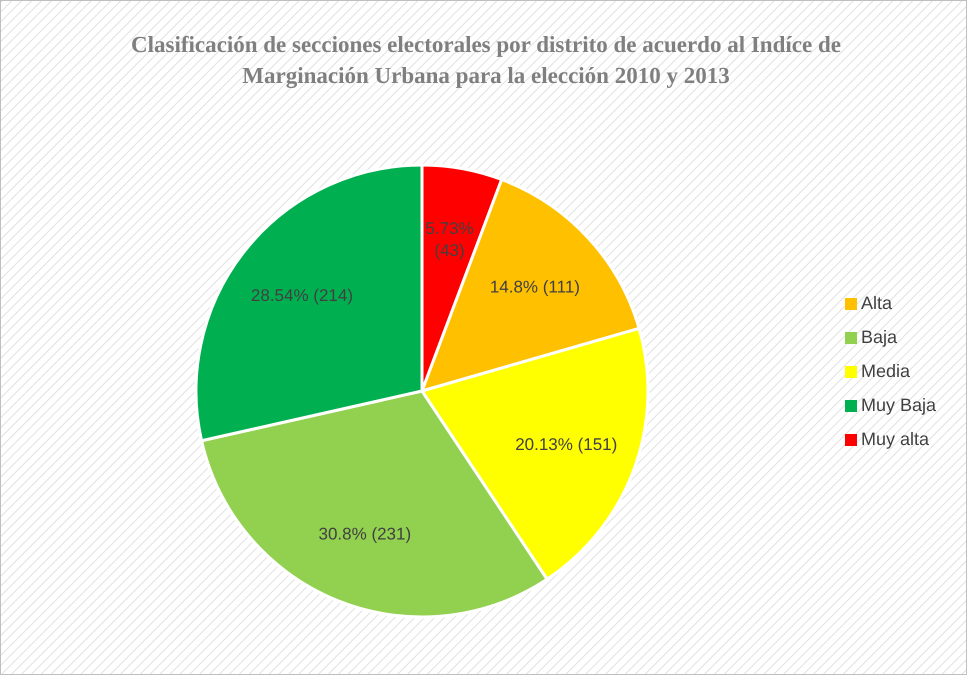 The width and height of the screenshot is (967, 675). I want to click on data-label: 30.8% (231), so click(365, 534).